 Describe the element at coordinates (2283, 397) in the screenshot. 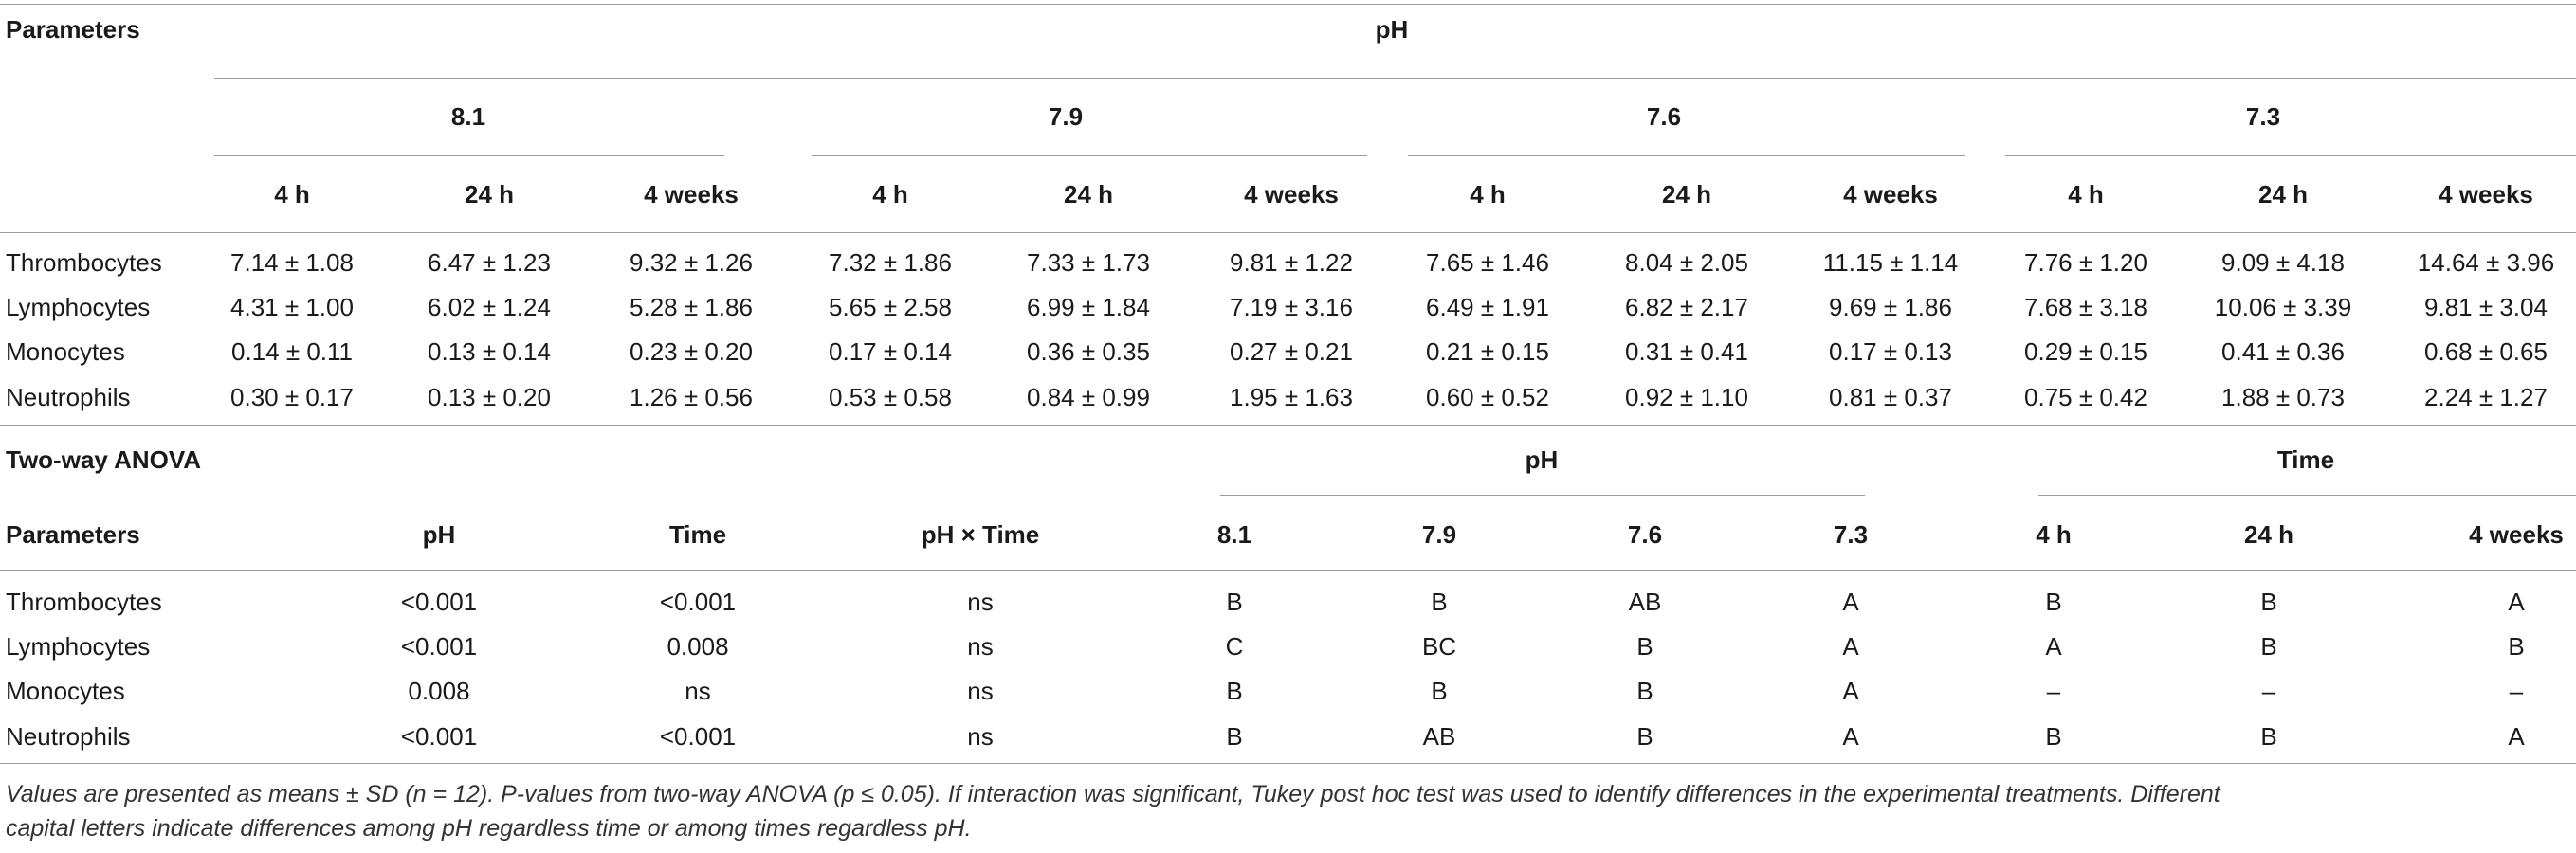

I see `value-cell: 1.88 ± 0.73` at that location.